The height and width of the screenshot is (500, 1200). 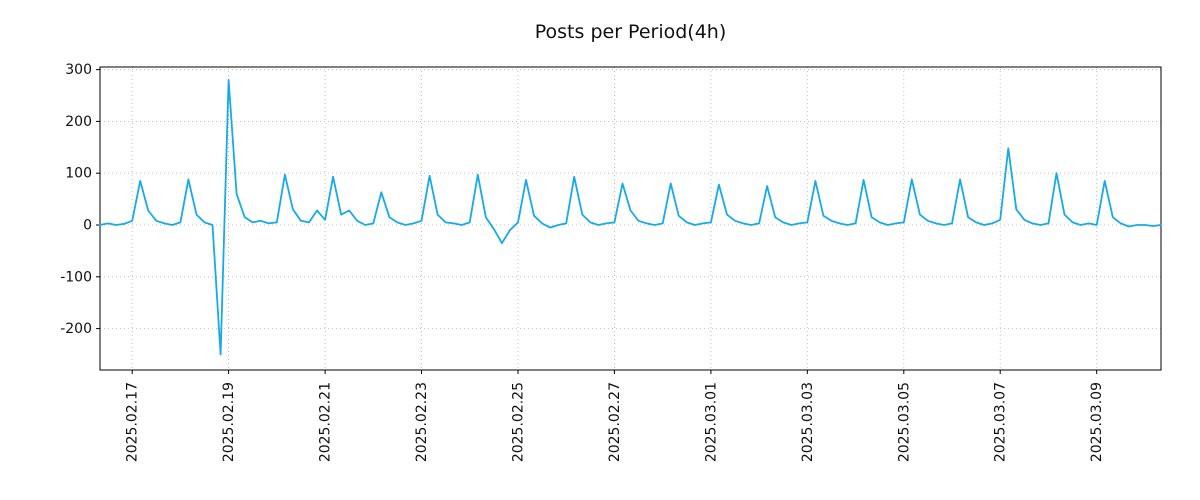 What do you see at coordinates (711, 422) in the screenshot?
I see `x-tick-label: 2025.03.01` at bounding box center [711, 422].